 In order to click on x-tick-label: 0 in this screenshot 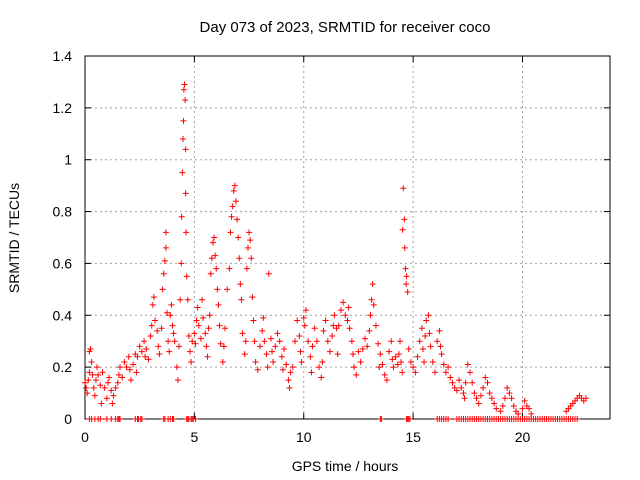, I will do `click(85, 437)`.